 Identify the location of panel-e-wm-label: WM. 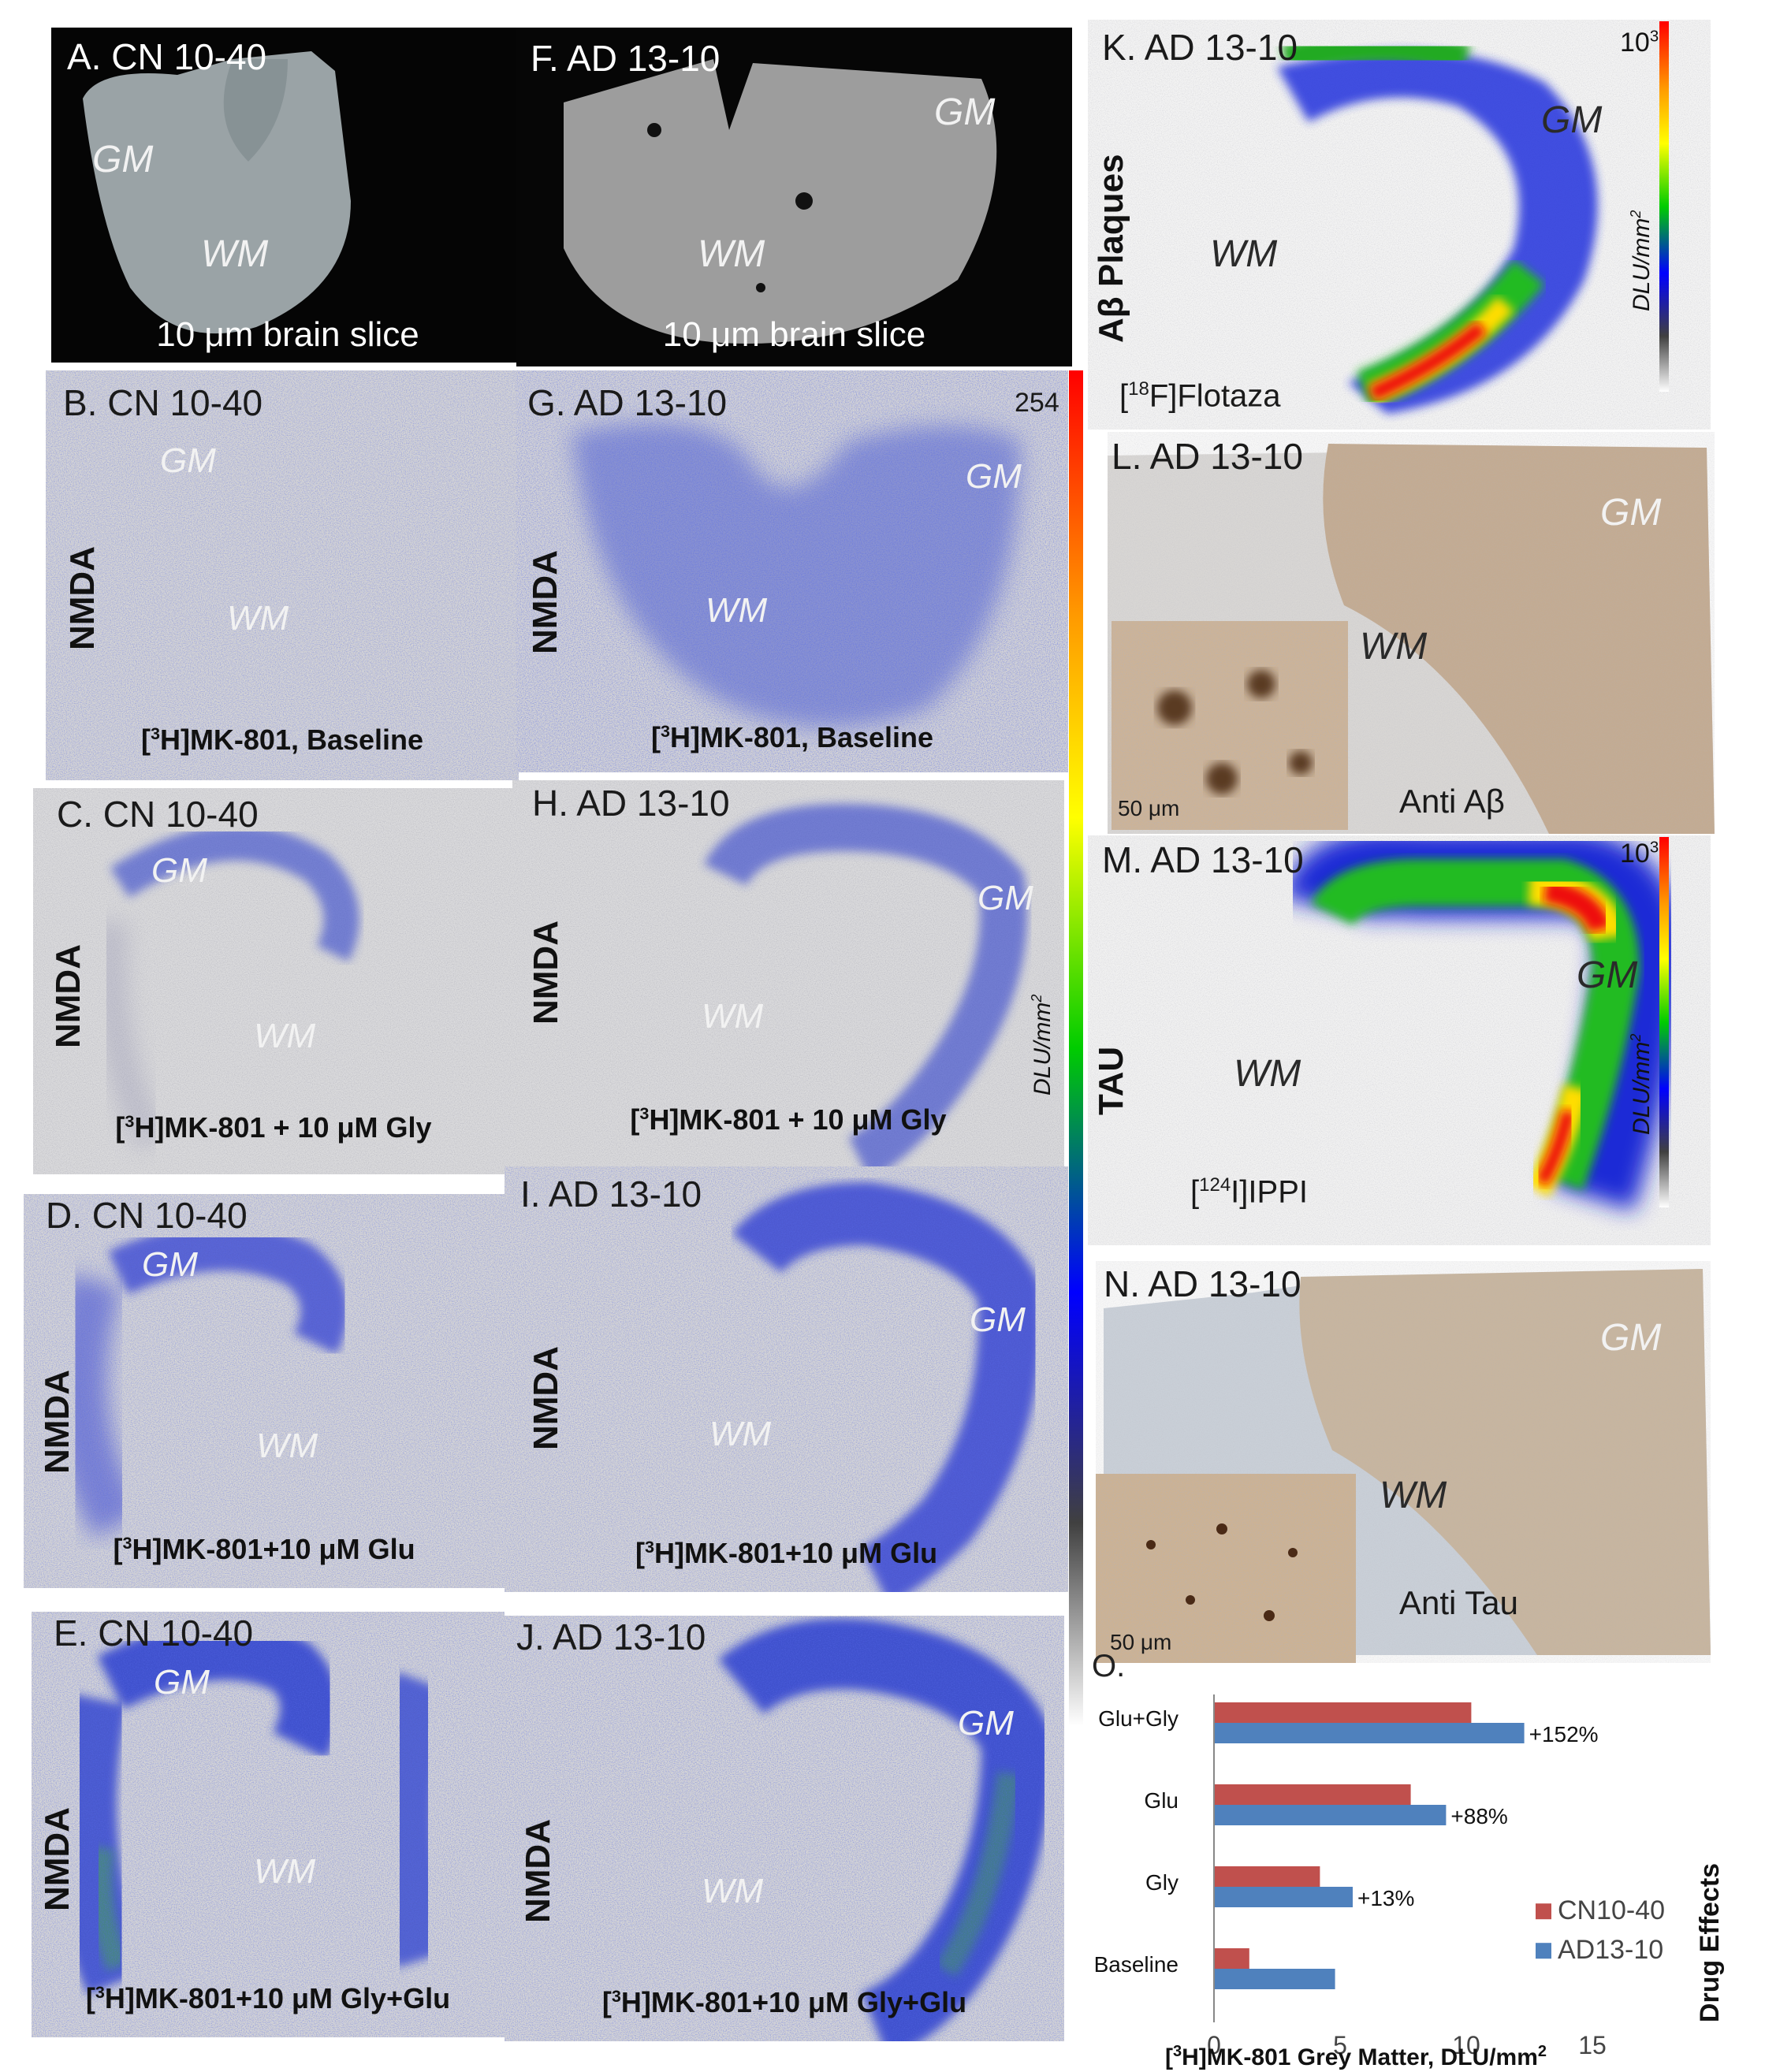
(285, 1872).